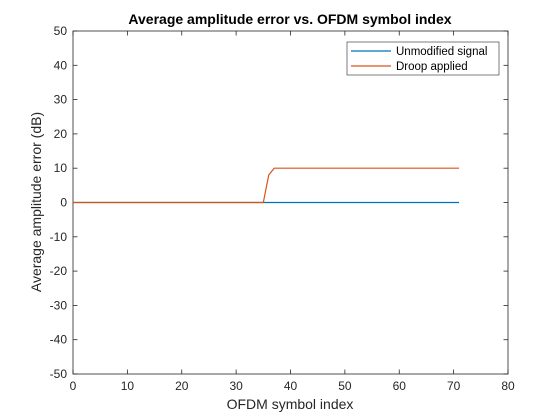 The image size is (560, 420). Describe the element at coordinates (61, 168) in the screenshot. I see `y-tick-label: 10` at that location.